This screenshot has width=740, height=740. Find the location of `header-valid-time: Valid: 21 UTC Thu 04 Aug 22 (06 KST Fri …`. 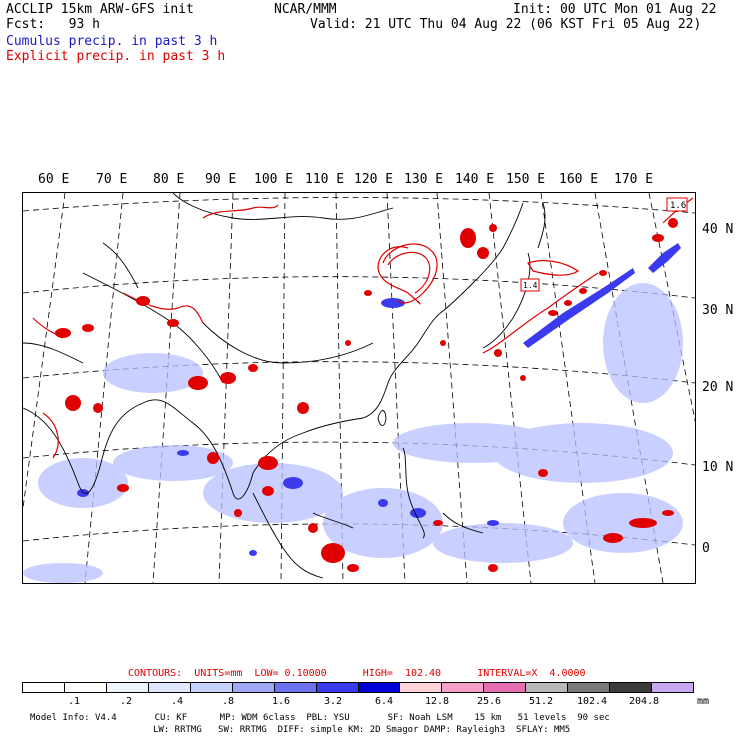

header-valid-time: Valid: 21 UTC Thu 04 Aug 22 (06 KST Fri … is located at coordinates (506, 24).